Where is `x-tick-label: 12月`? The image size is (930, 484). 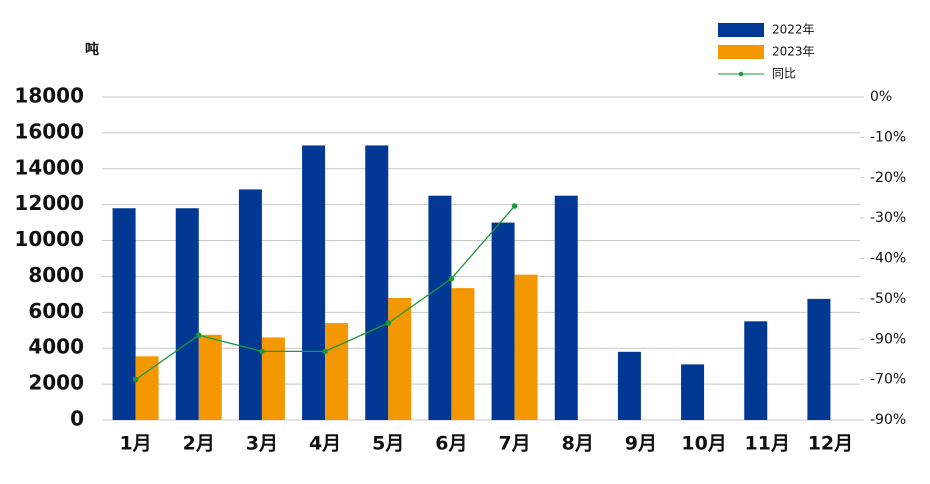
x-tick-label: 12月 is located at coordinates (830, 444).